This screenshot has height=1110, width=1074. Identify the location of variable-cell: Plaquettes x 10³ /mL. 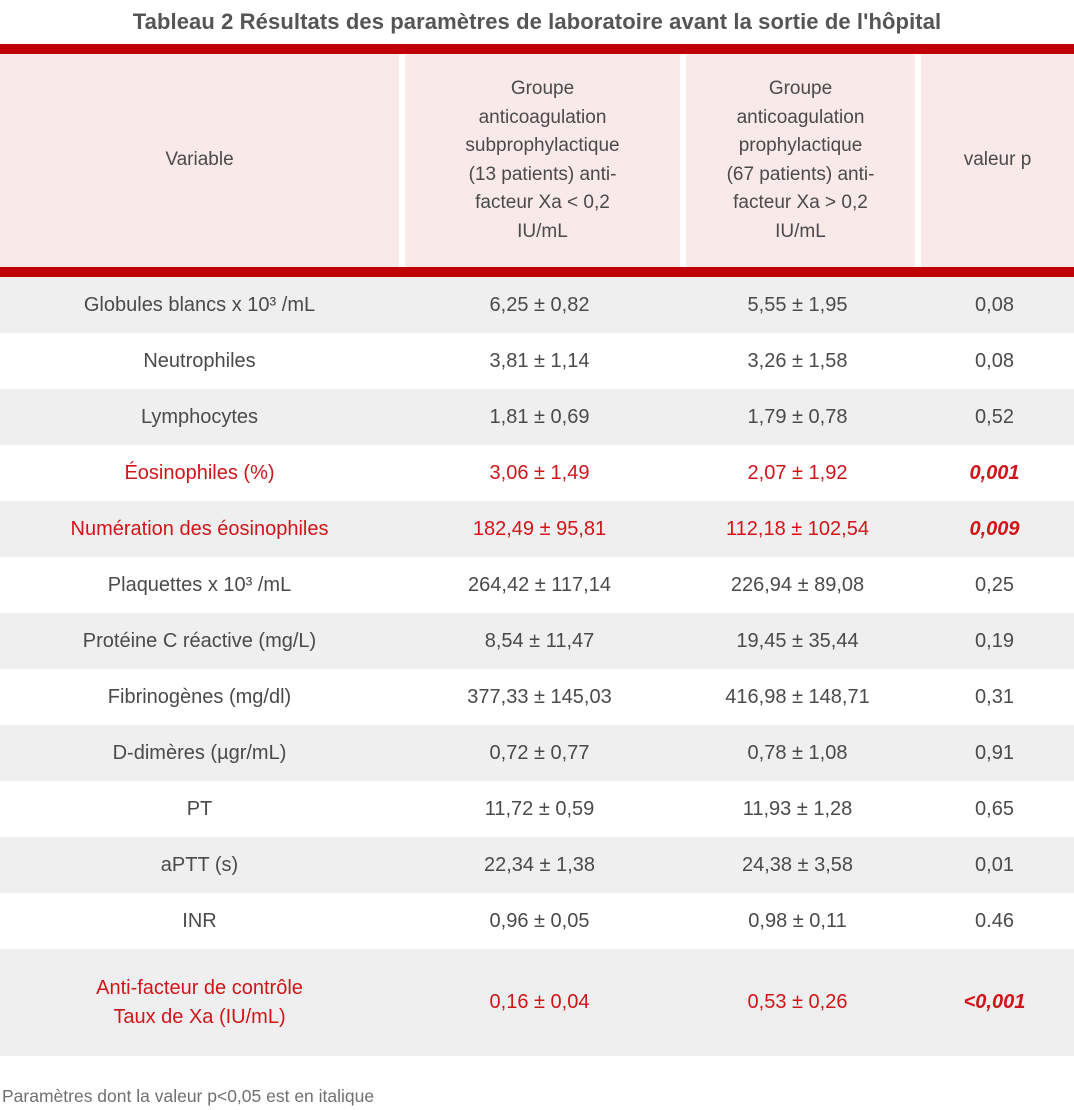
(199, 584).